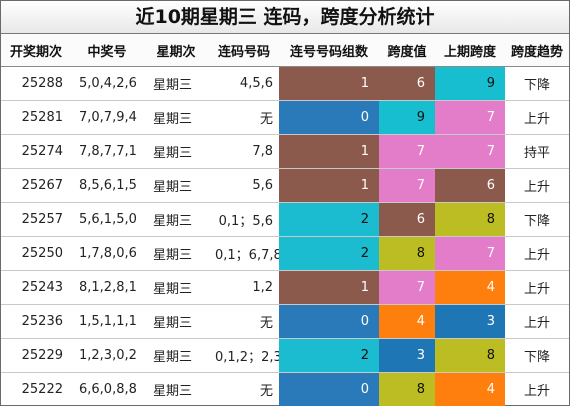  I want to click on table-row: 25267 8,5,6,1,5 星期三 5,6 1 7 6 上升, so click(285, 185).